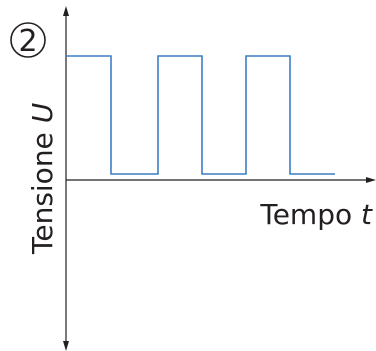  Describe the element at coordinates (66, 346) in the screenshot. I see `y-axis-arrow-down` at that location.